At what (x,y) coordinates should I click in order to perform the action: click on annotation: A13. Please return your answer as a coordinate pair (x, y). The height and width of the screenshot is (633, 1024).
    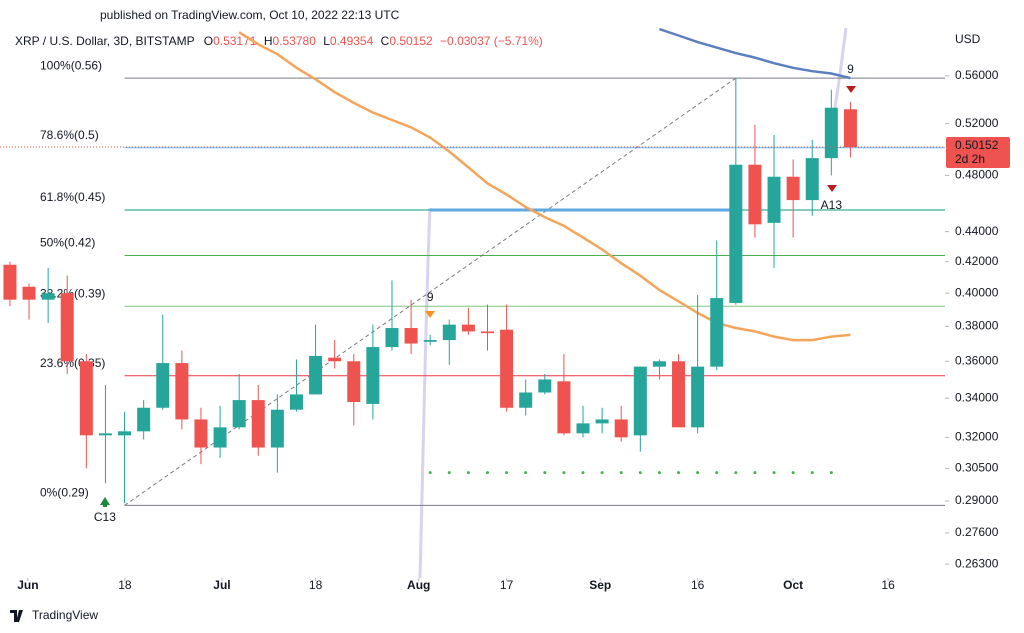
    Looking at the image, I should click on (832, 205).